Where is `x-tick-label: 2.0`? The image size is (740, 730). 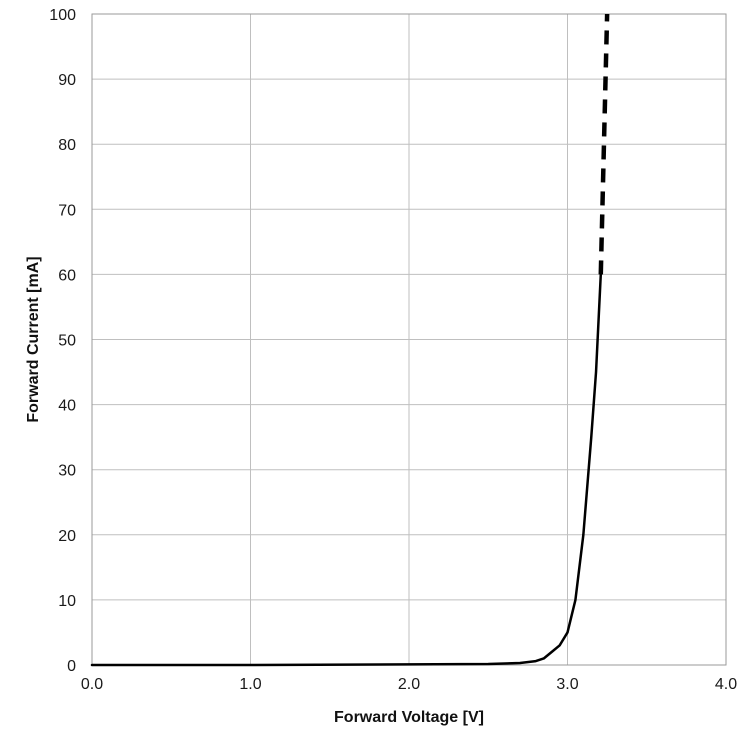 x-tick-label: 2.0 is located at coordinates (409, 684).